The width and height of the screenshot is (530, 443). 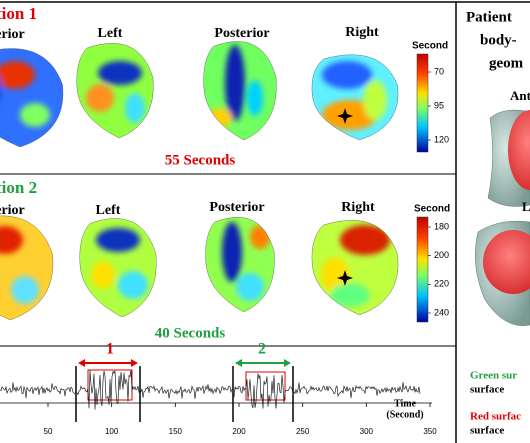 I want to click on panel-title: tion 2, so click(x=18, y=187).